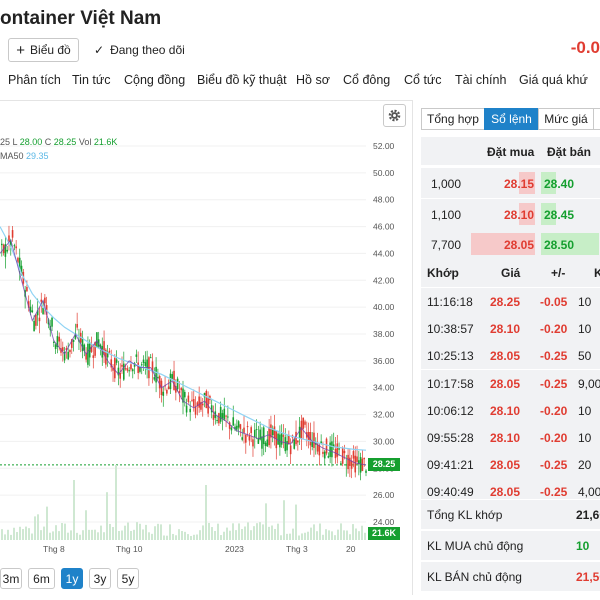 Image resolution: width=600 pixels, height=600 pixels. What do you see at coordinates (72, 578) in the screenshot?
I see `range-1y-button: 1y` at bounding box center [72, 578].